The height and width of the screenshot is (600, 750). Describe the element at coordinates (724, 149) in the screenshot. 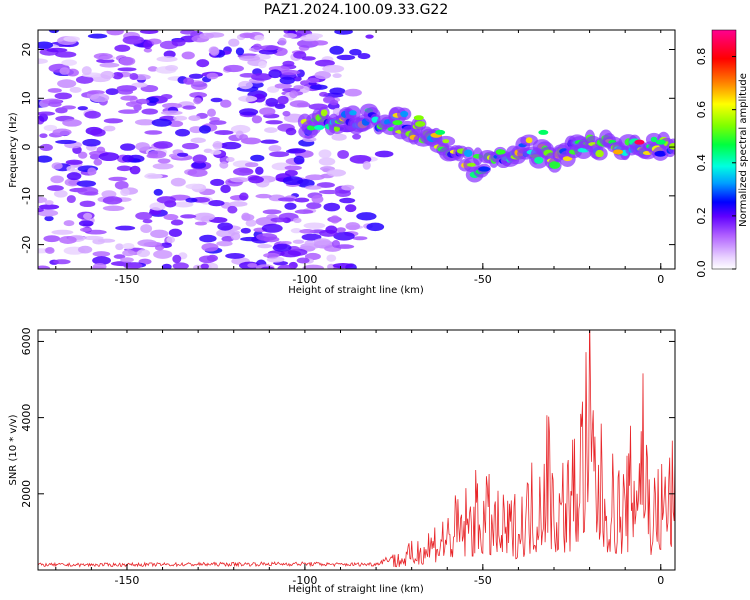

I see `colorbar-gradient` at that location.